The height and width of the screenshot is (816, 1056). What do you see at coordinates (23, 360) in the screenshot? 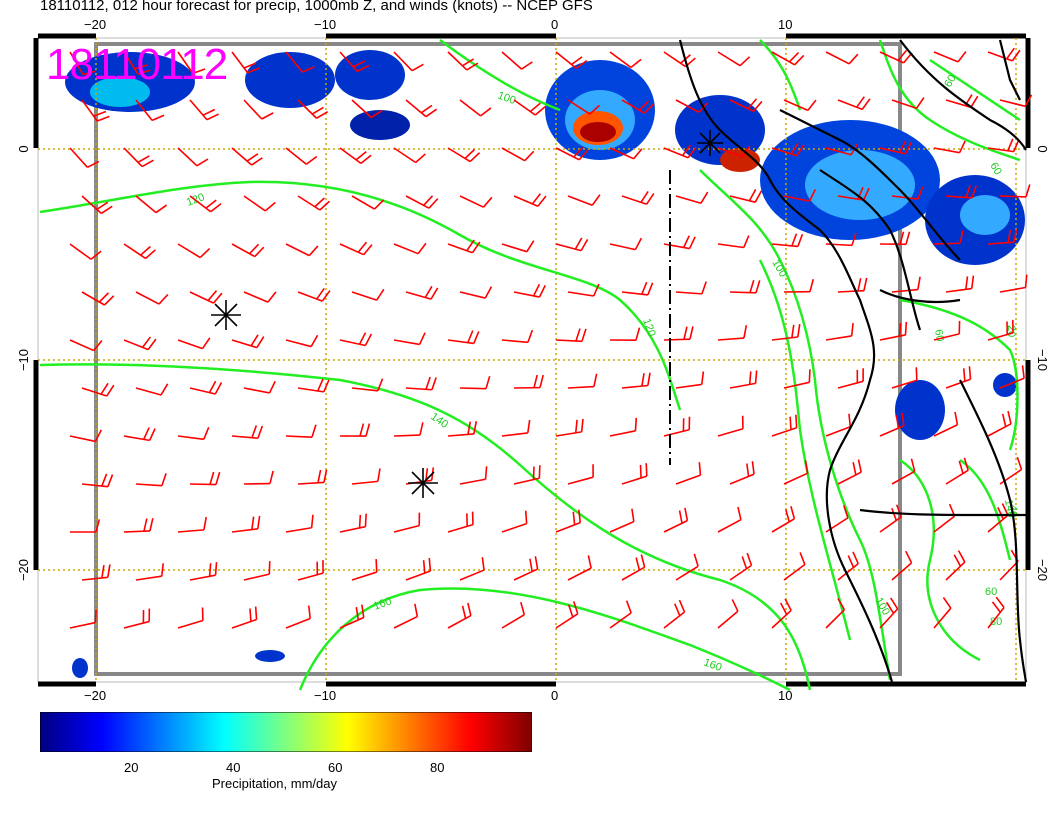
I see `lat-label-left: −10` at bounding box center [23, 360].